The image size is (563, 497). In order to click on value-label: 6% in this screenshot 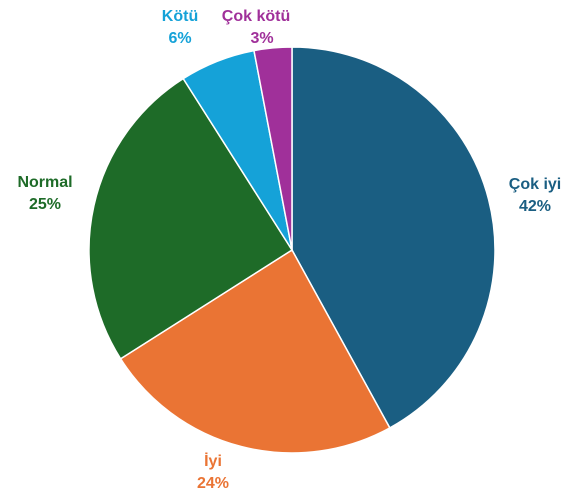, I will do `click(179, 38)`.